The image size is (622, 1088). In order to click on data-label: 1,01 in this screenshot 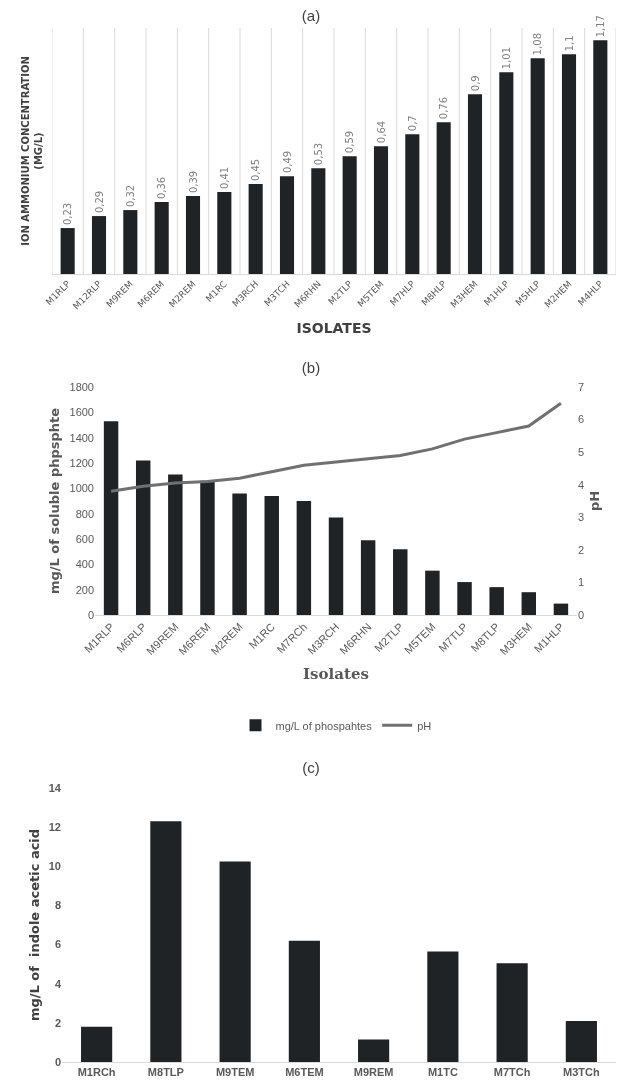, I will do `click(506, 58)`.